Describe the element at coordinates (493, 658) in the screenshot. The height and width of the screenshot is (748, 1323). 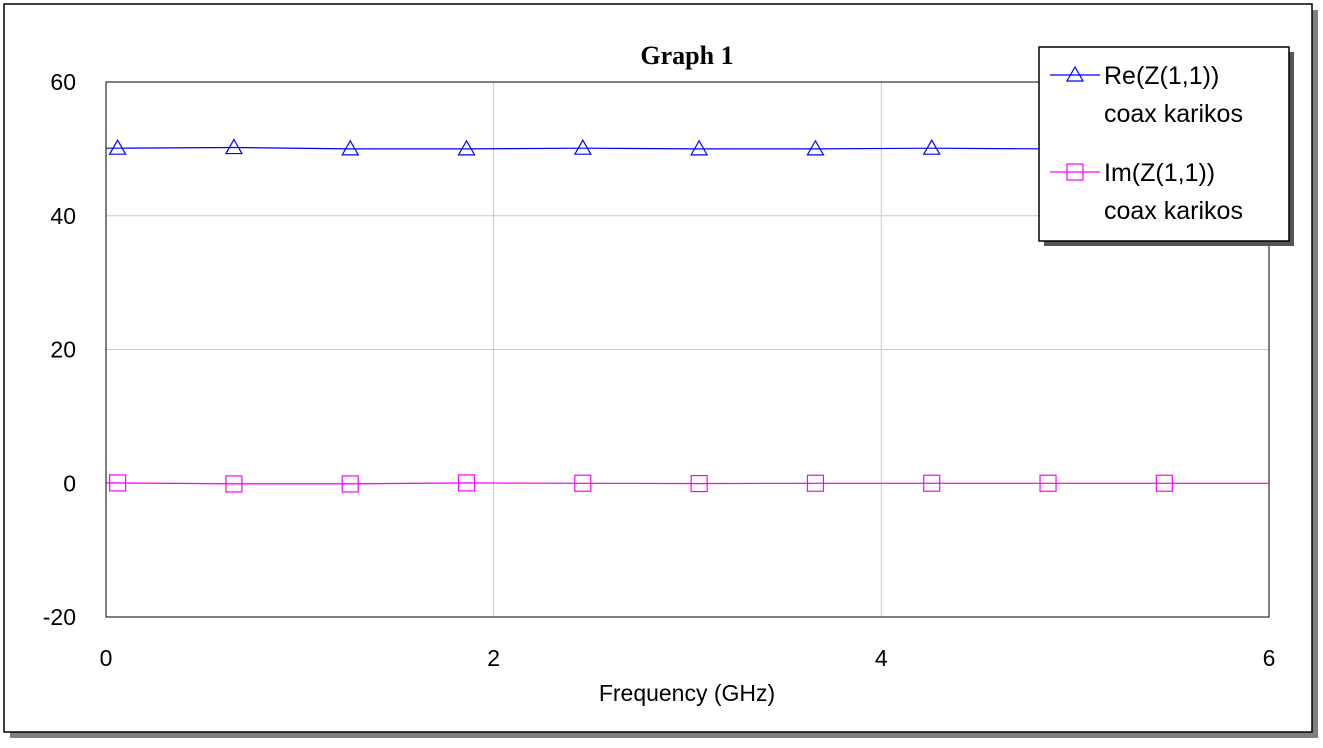
I see `x-tick-label: 2` at that location.